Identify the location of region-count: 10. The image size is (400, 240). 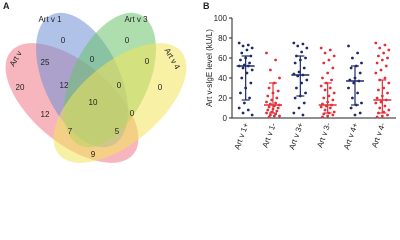
(93, 102).